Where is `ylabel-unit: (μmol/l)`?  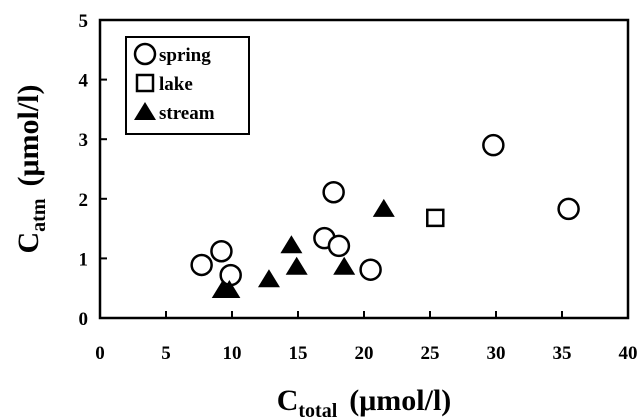 ylabel-unit: (μmol/l) is located at coordinates (28, 136).